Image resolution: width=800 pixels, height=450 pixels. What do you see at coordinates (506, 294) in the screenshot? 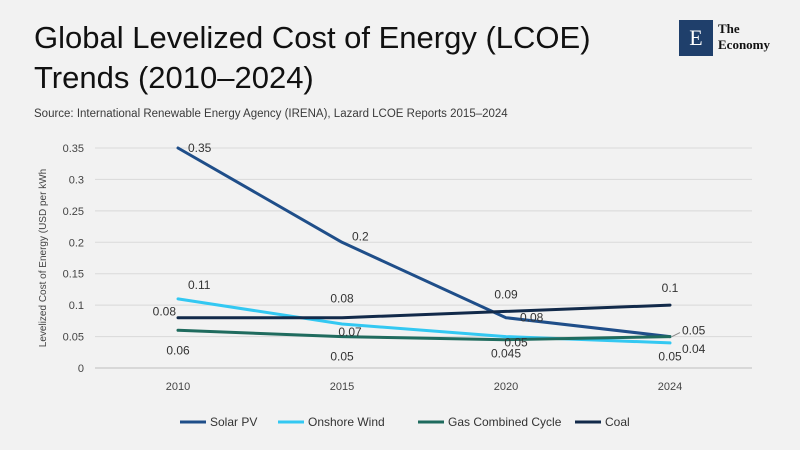
I see `data-label-coal: 0.09` at bounding box center [506, 294].